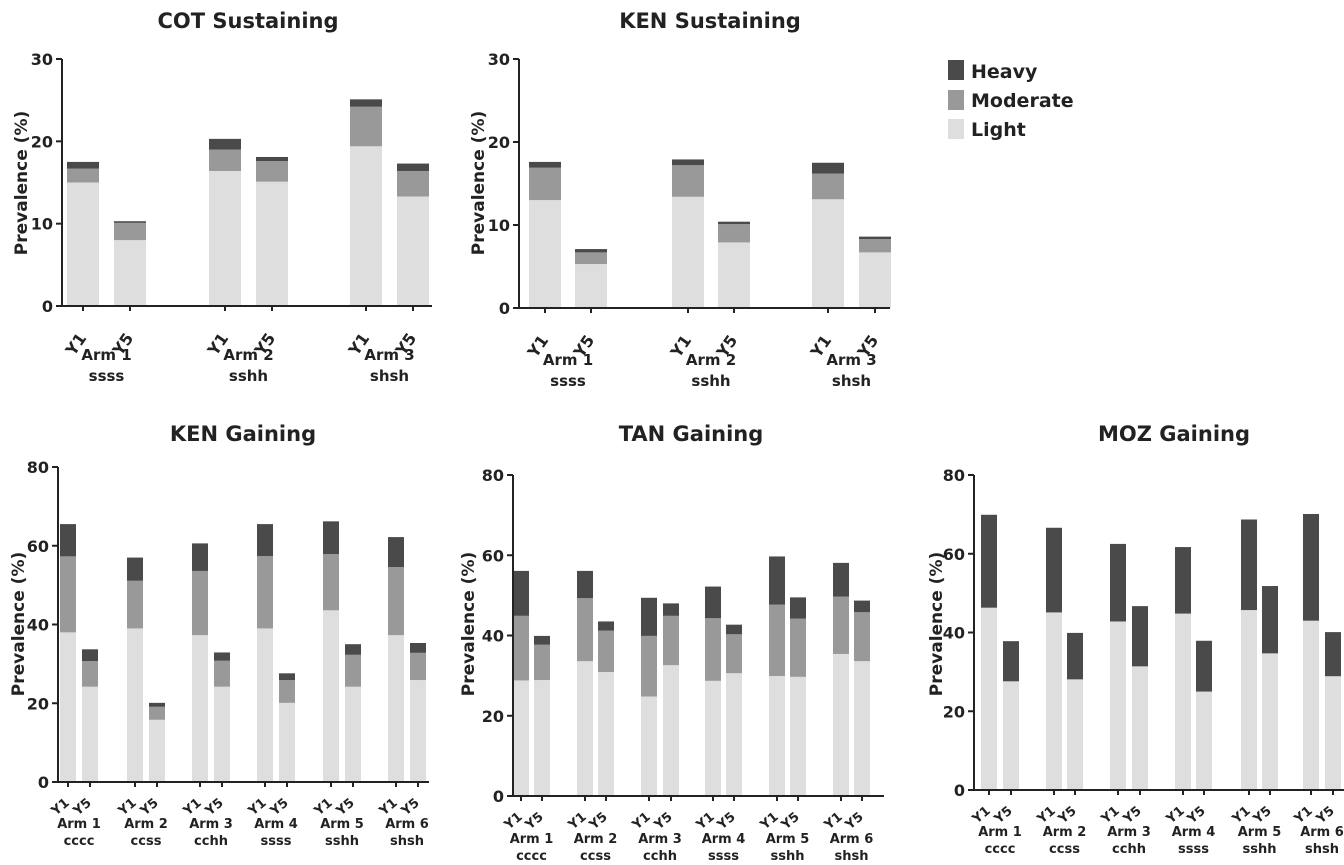 This screenshot has height=865, width=1344. Describe the element at coordinates (852, 839) in the screenshot. I see `group-arm-label: Arm 6` at that location.